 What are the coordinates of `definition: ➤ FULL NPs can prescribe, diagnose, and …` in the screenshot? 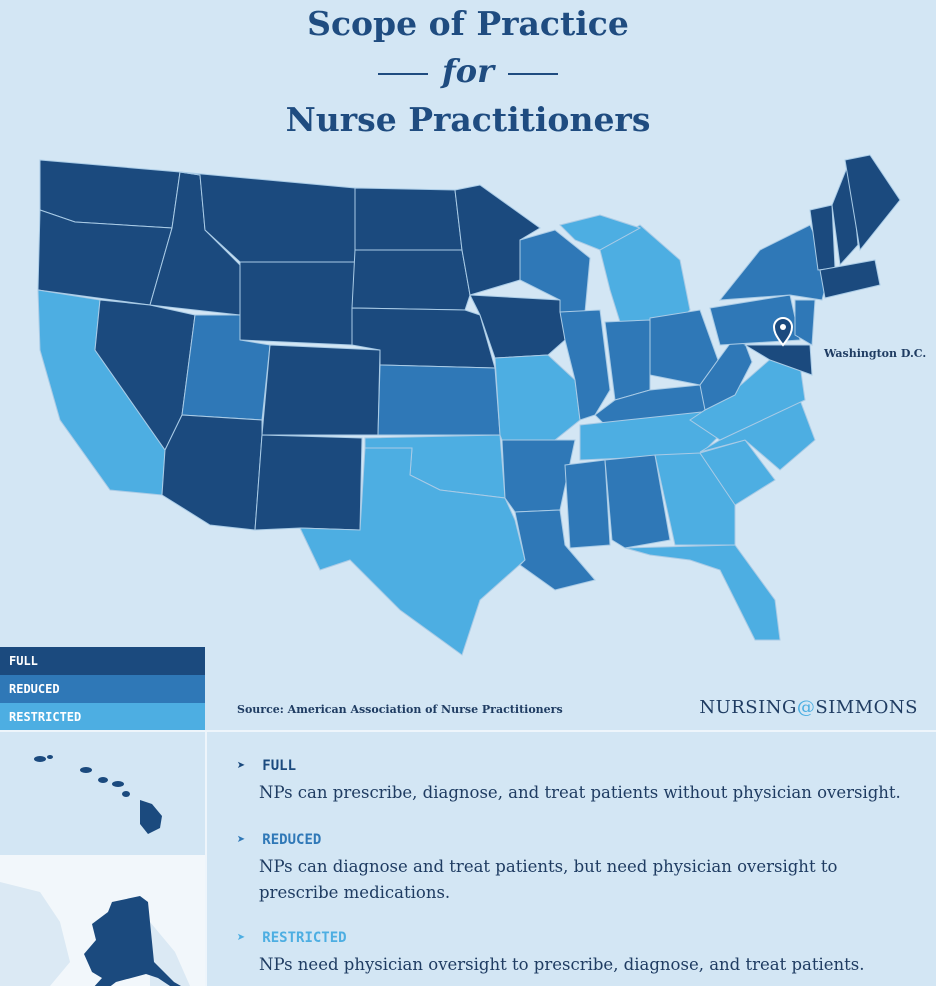 It's located at (577, 782).